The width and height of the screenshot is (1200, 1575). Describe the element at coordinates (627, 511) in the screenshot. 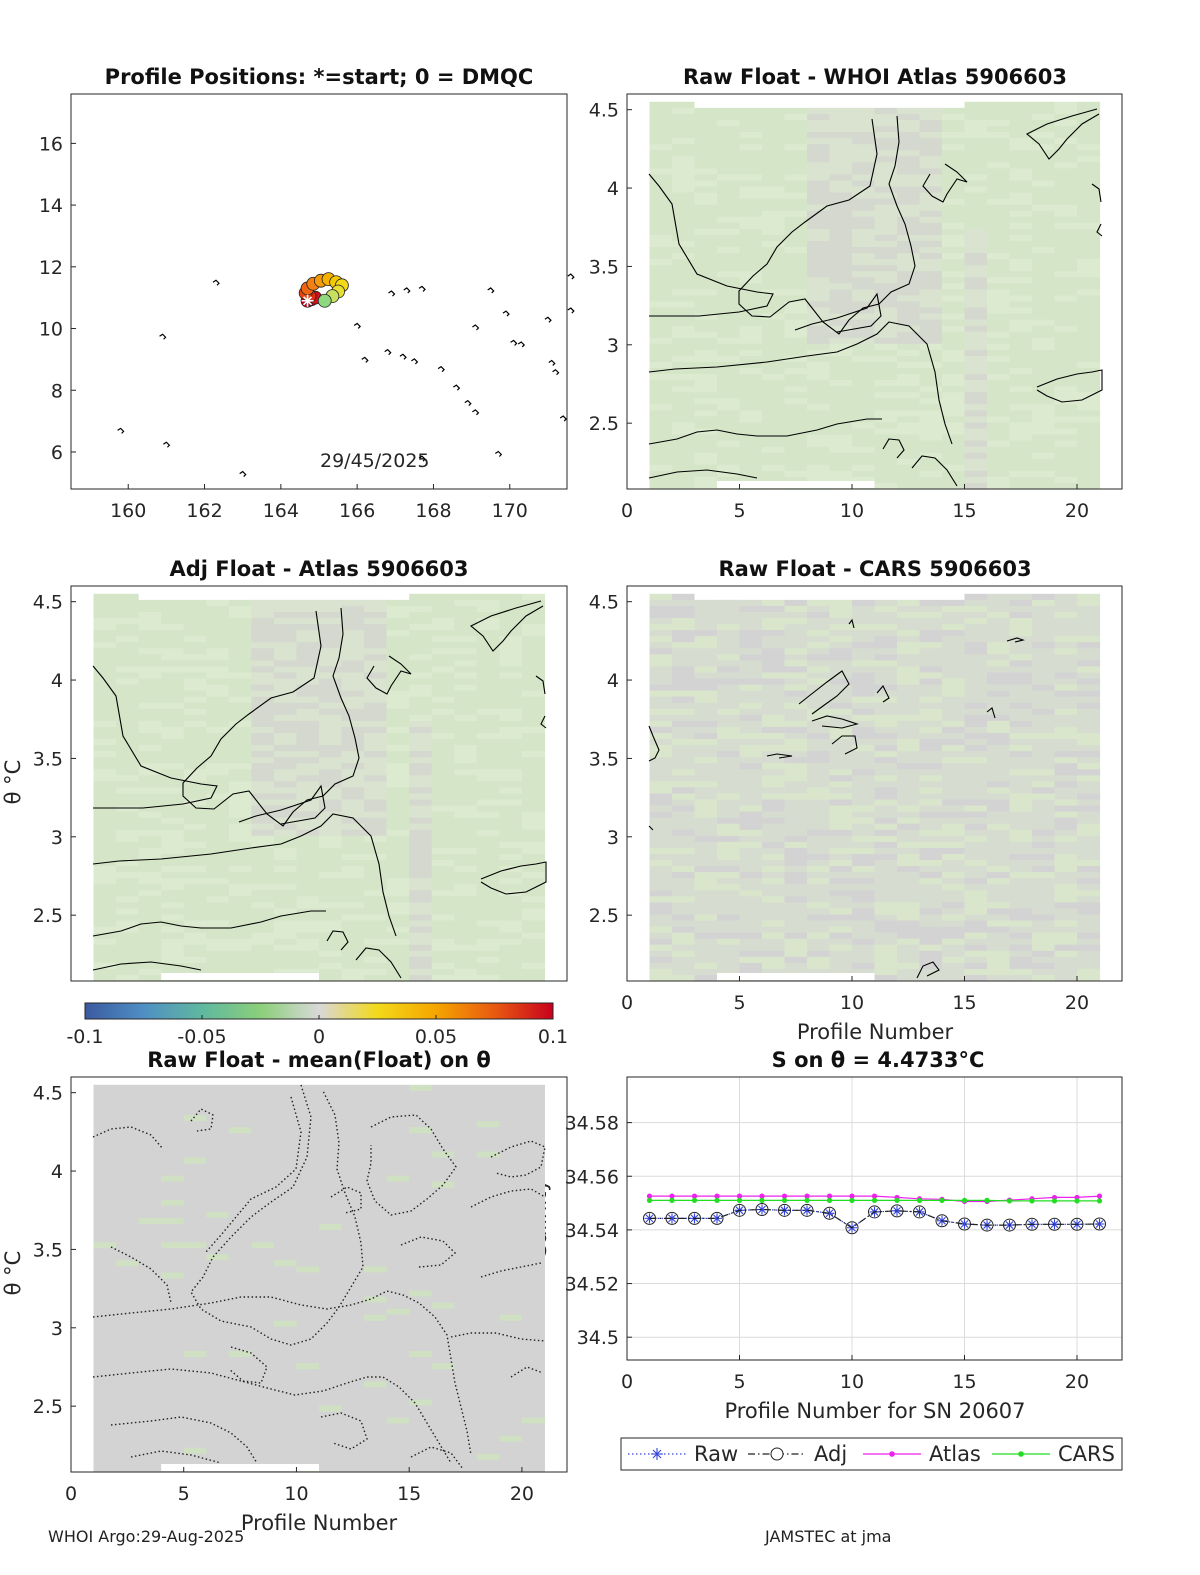

I see `raw-whoi-xtick-label: 0` at that location.